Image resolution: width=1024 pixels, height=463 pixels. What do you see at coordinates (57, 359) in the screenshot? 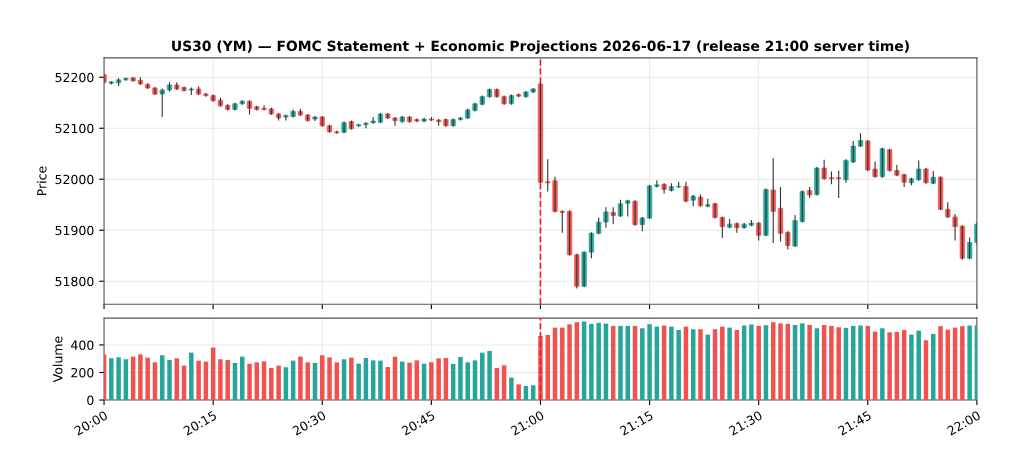
I see `y-axis-title: Volume` at bounding box center [57, 359].